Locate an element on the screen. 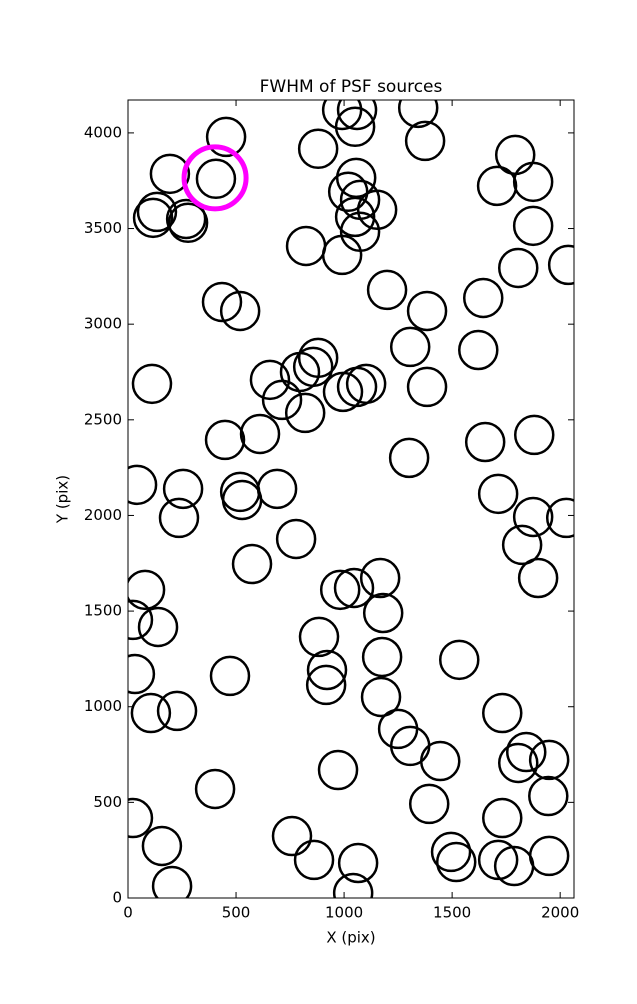 The image size is (637, 1004). x-axis-label: X (pix) is located at coordinates (350, 938).